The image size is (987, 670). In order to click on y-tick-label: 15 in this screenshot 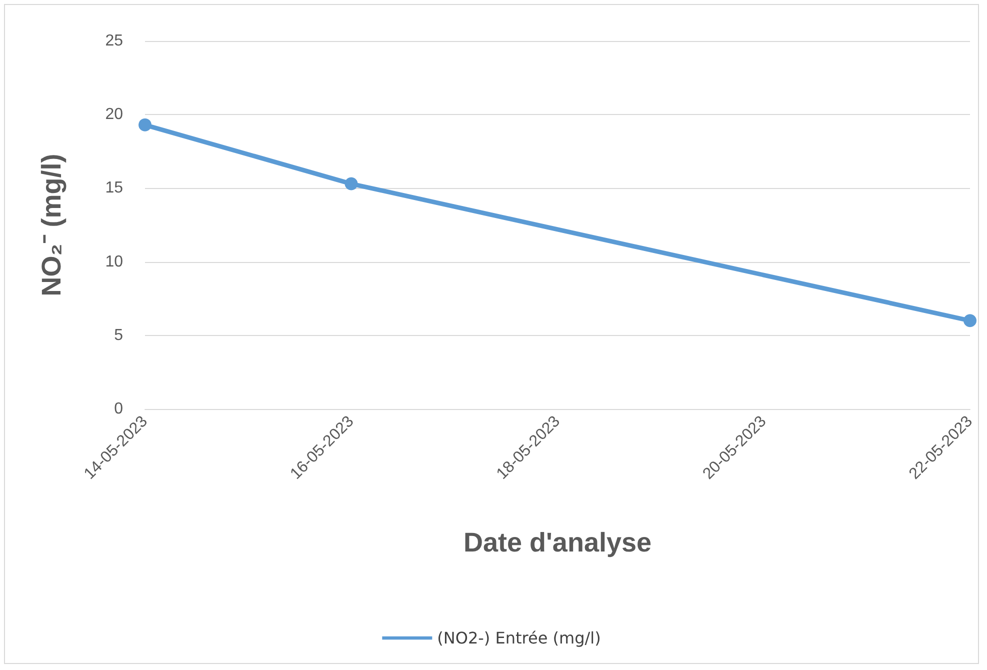, I will do `click(114, 188)`.